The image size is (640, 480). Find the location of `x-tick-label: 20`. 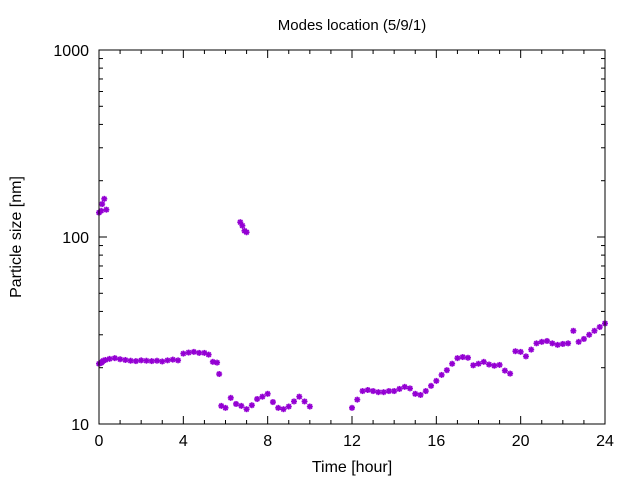

x-tick-label: 20 is located at coordinates (521, 441).